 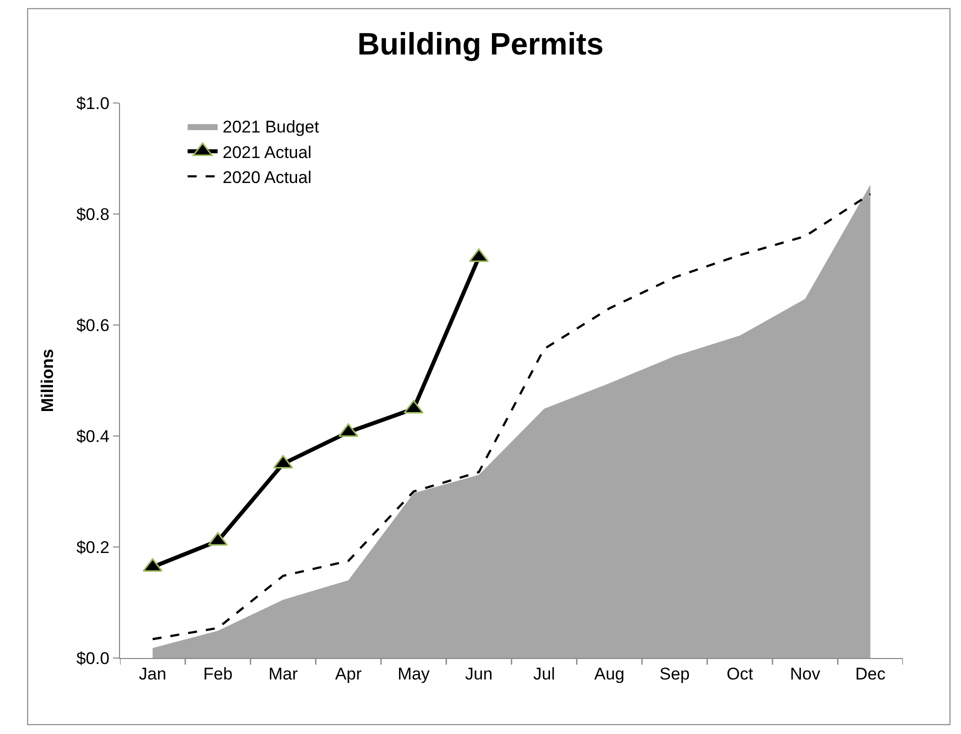 I want to click on y-tick-label: $0.6, so click(x=93, y=325).